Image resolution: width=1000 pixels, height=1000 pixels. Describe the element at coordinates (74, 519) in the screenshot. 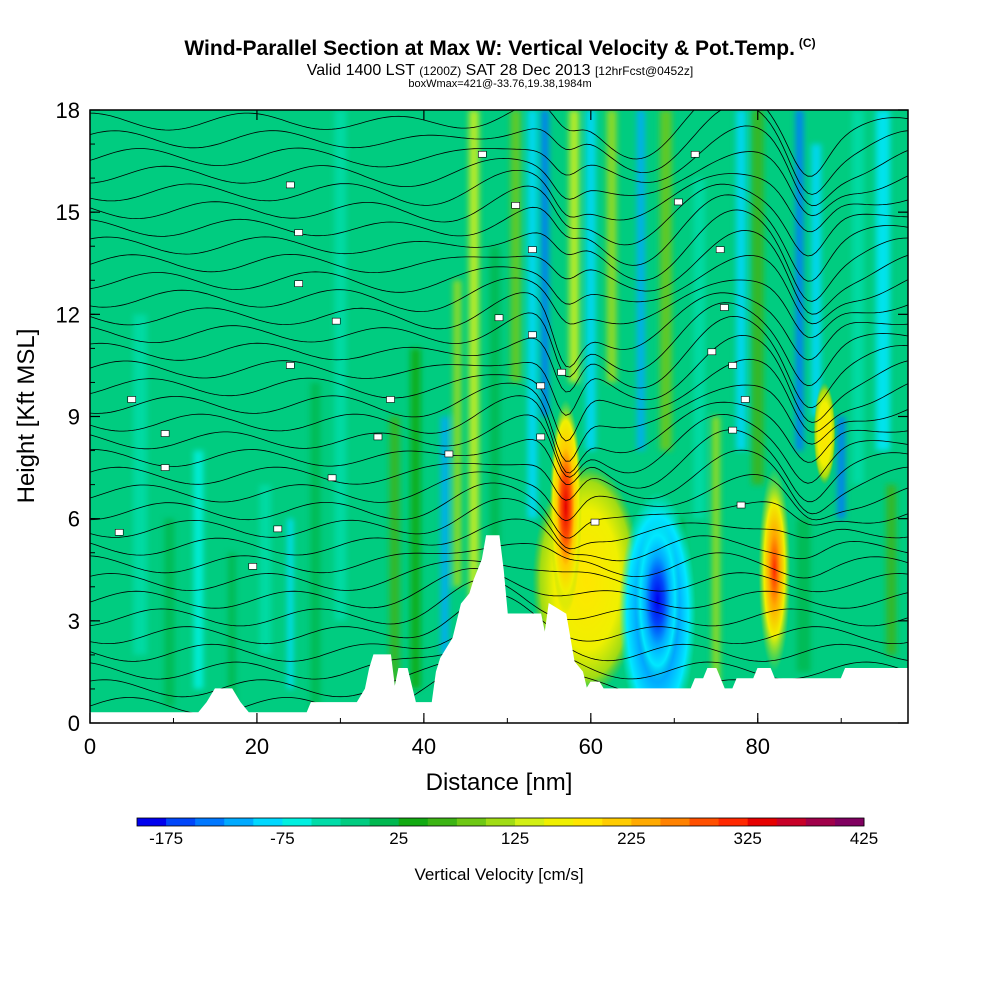

I see `y-tick-label: 6` at that location.